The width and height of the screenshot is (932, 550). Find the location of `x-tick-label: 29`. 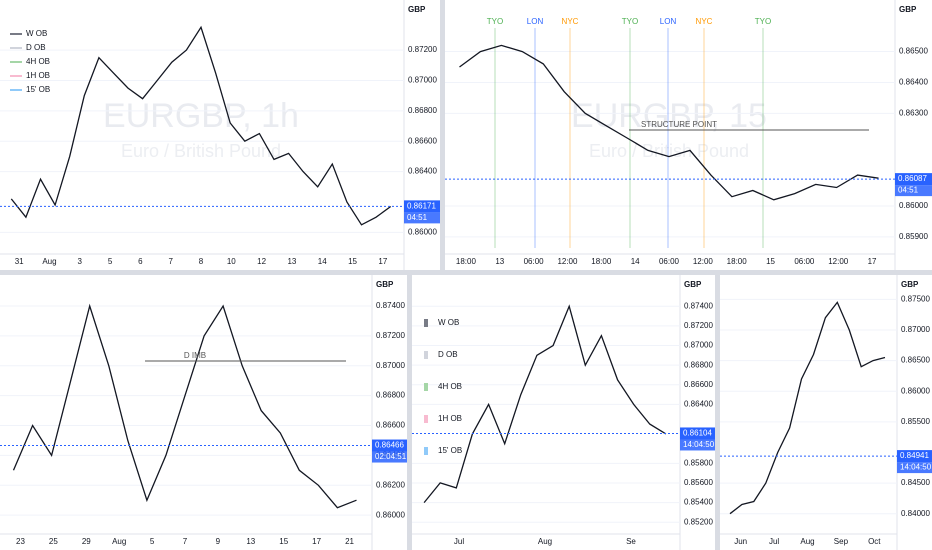

x-tick-label: 29 is located at coordinates (86, 541).